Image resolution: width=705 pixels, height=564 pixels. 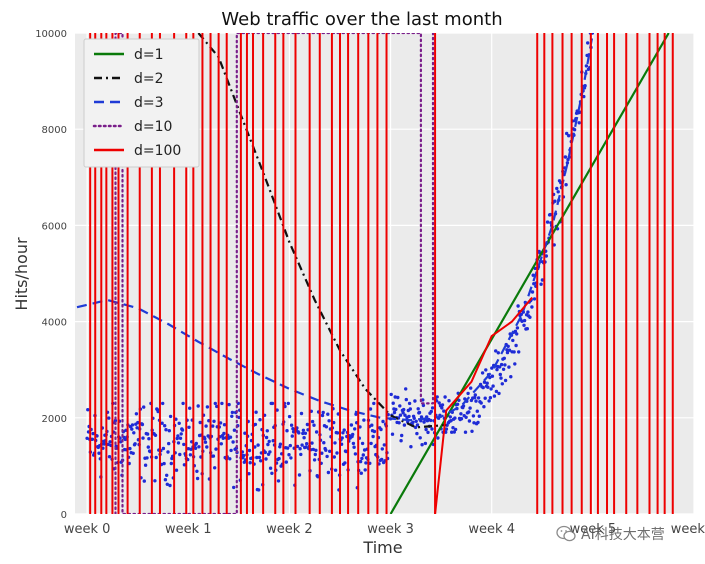 What do you see at coordinates (149, 103) in the screenshot?
I see `legend-d-3-label: d=3` at bounding box center [149, 103].